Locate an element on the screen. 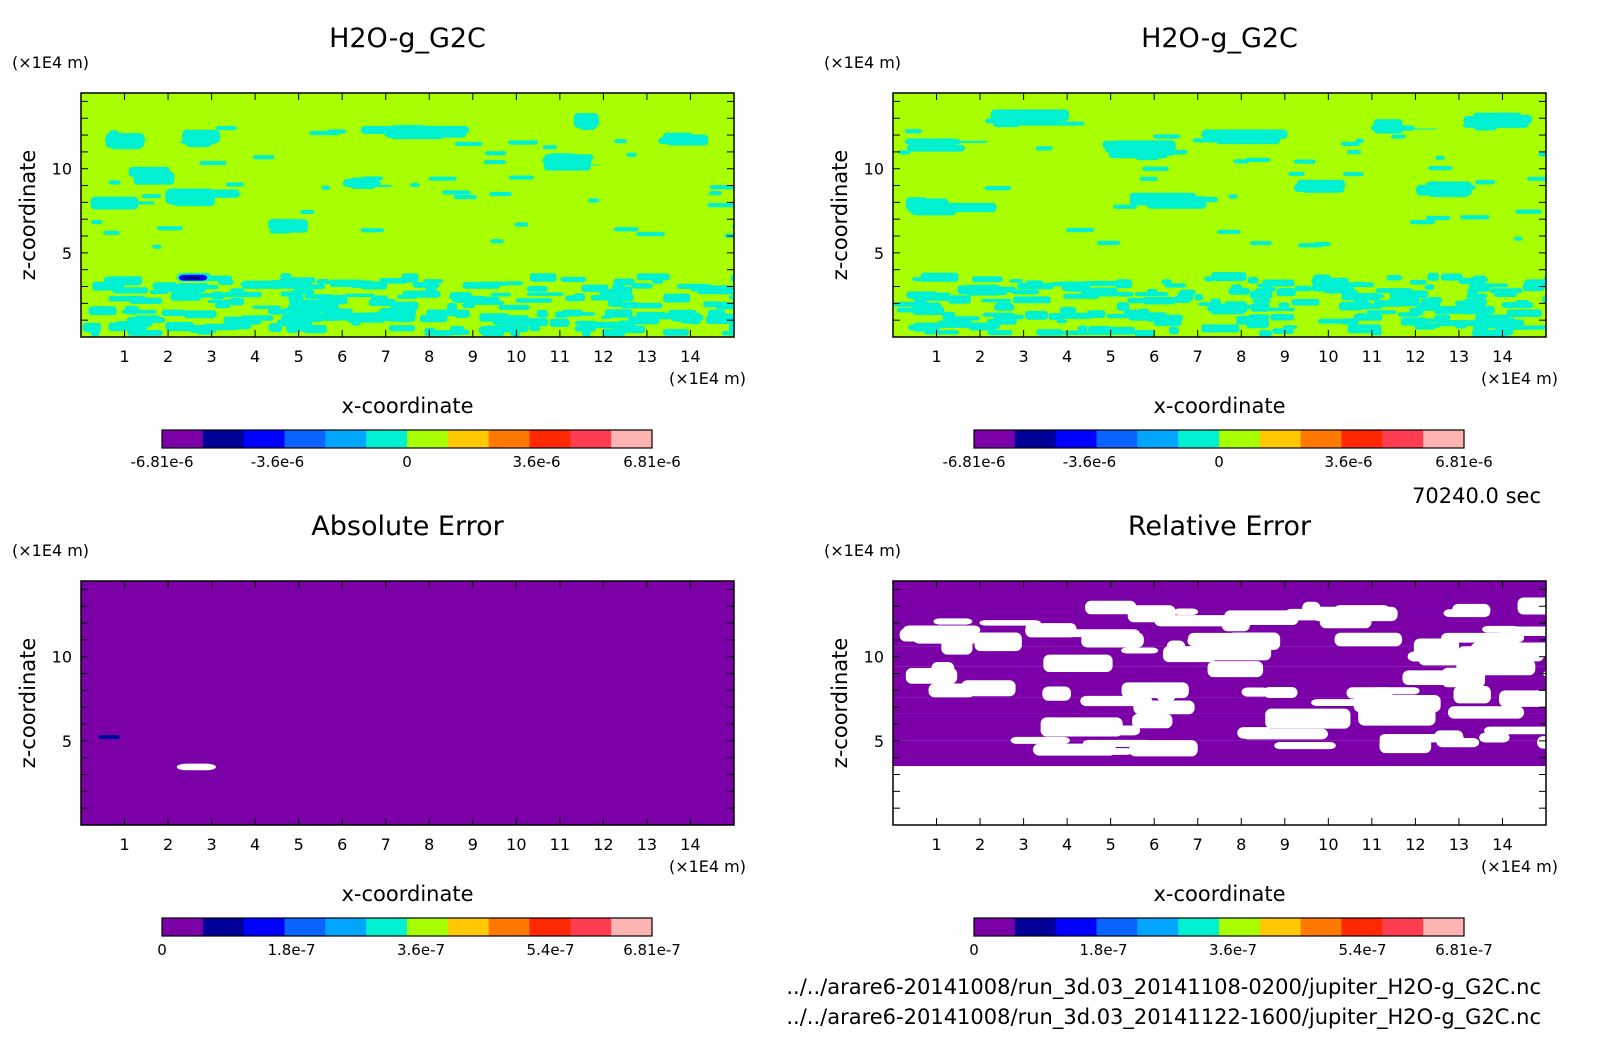 This screenshot has height=1054, width=1604. x-tick-label: 8 is located at coordinates (1241, 356).